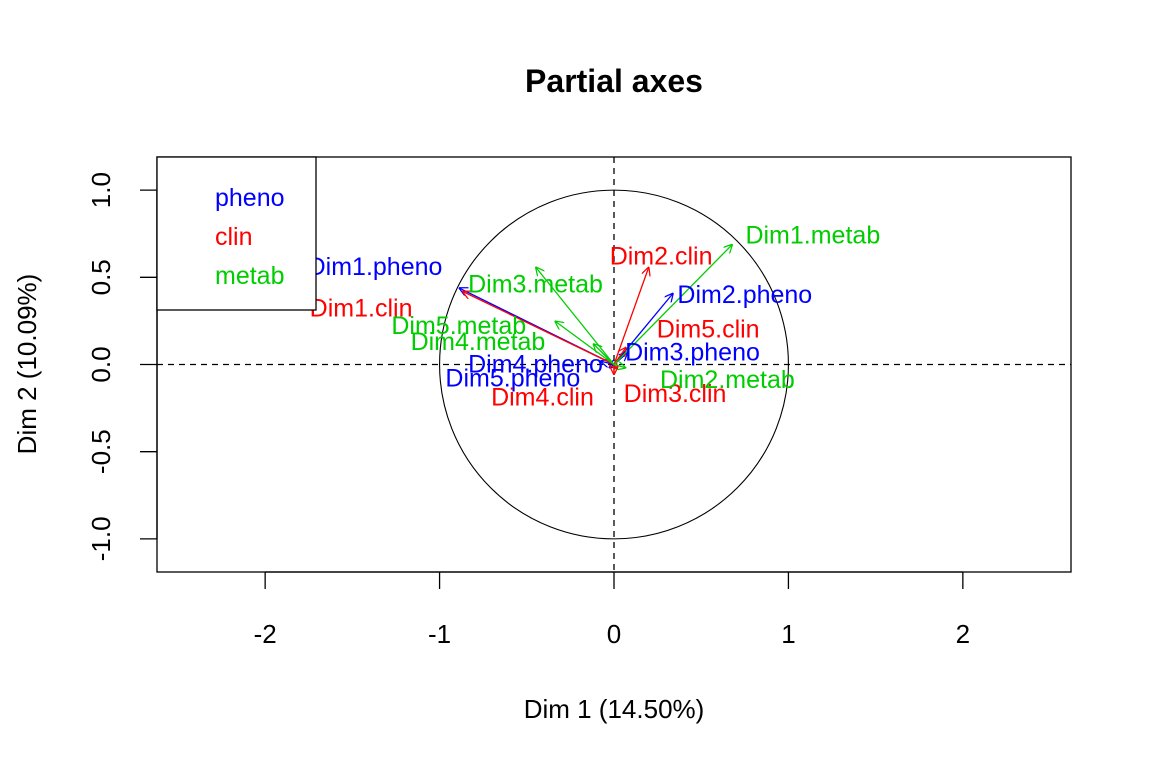 The image size is (1152, 768). What do you see at coordinates (612, 610) in the screenshot?
I see `x-axis: -2 -1 0 1 2` at bounding box center [612, 610].